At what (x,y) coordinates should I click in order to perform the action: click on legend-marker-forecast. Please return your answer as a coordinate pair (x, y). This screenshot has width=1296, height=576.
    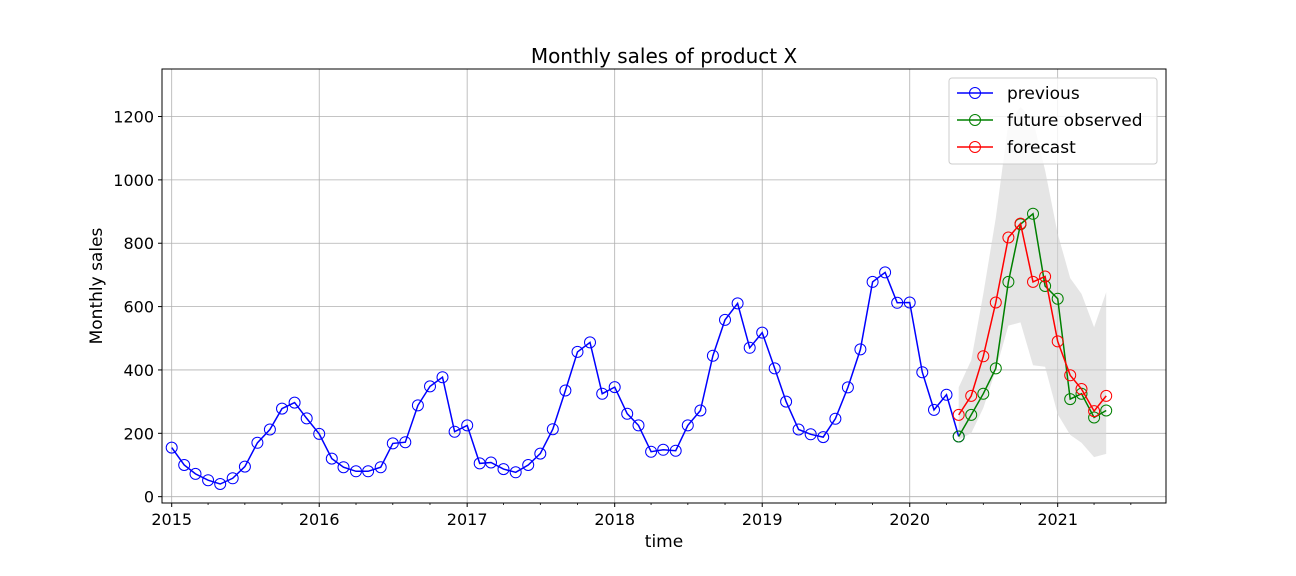
    Looking at the image, I should click on (975, 147).